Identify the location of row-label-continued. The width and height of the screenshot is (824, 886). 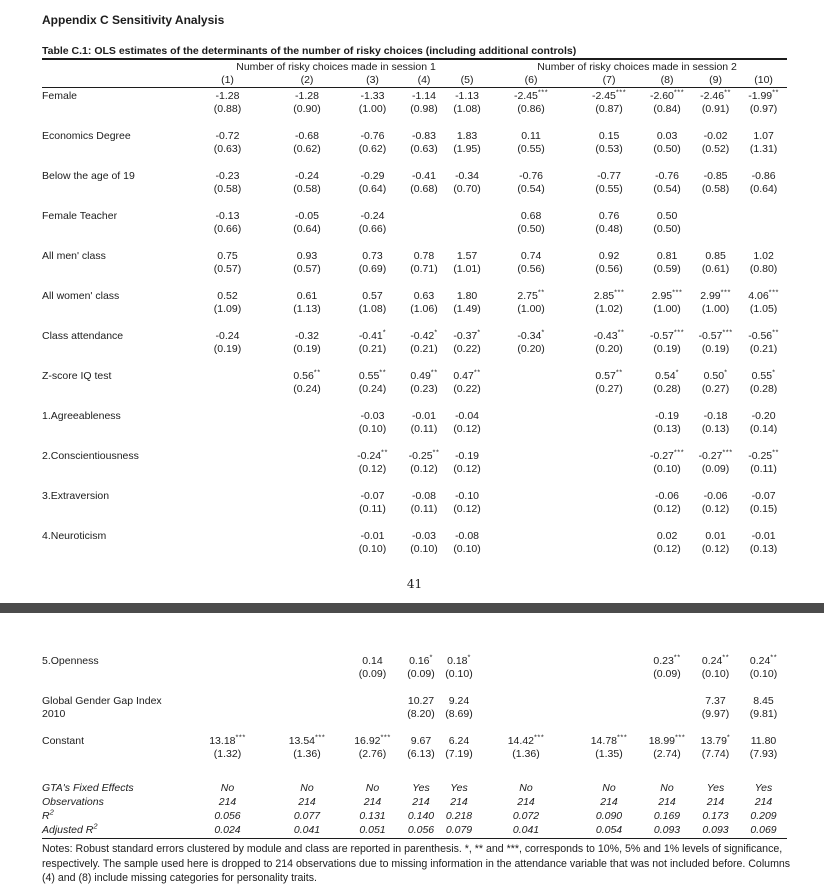
(113, 395).